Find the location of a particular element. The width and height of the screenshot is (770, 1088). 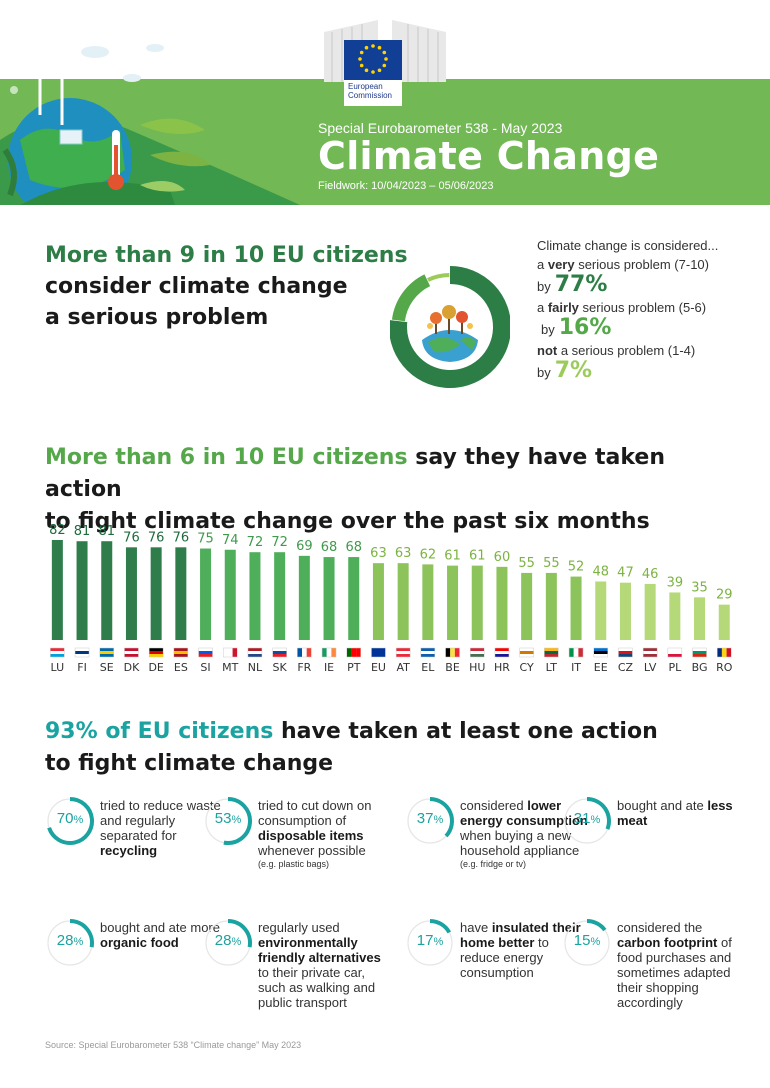

action-text: tried to cut down on consumption of is located at coordinates (315, 813).